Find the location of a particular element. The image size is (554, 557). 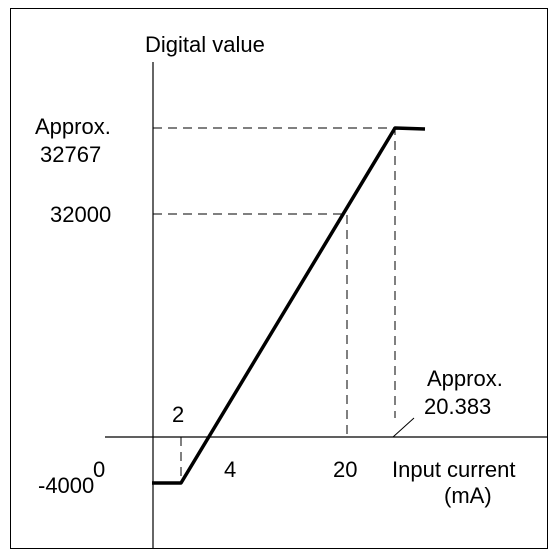

x-note: 20.383 is located at coordinates (457, 406).